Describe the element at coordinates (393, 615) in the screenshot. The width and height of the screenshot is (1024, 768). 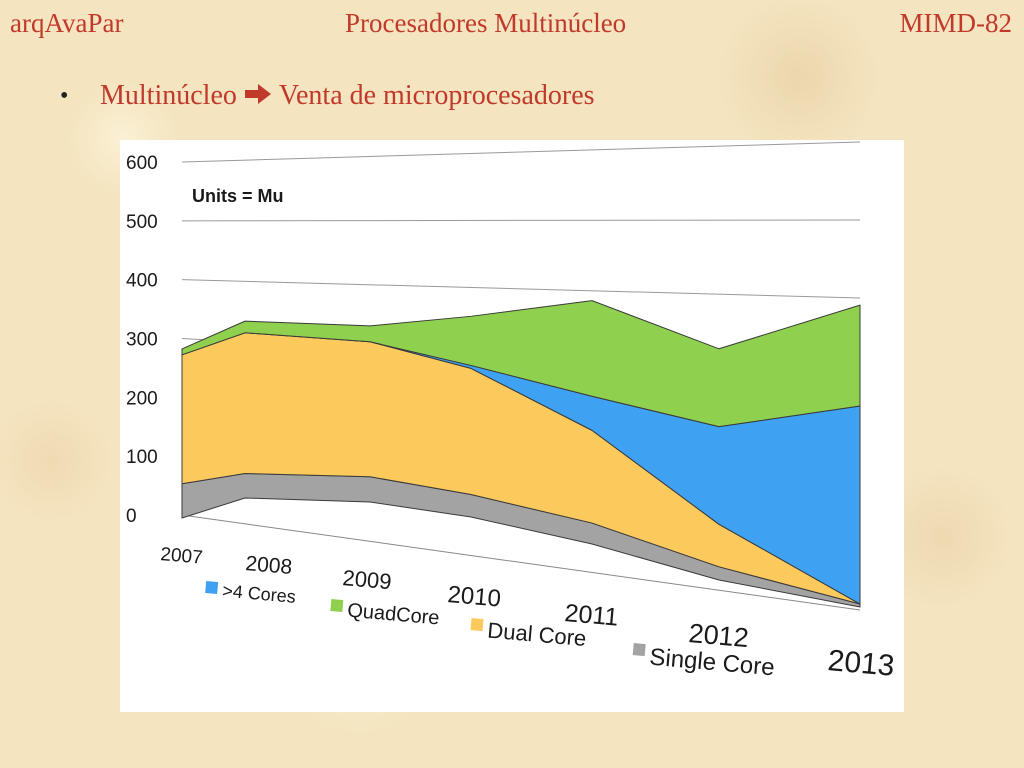
I see `legend-label: QuadCore` at that location.